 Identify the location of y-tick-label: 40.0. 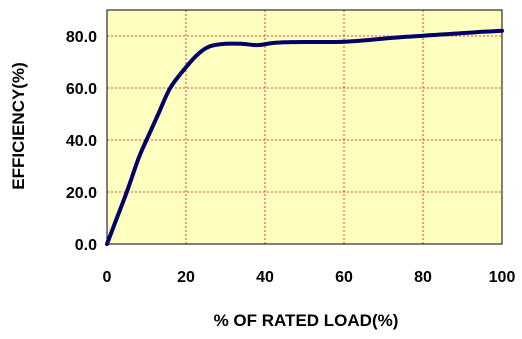
(81, 141).